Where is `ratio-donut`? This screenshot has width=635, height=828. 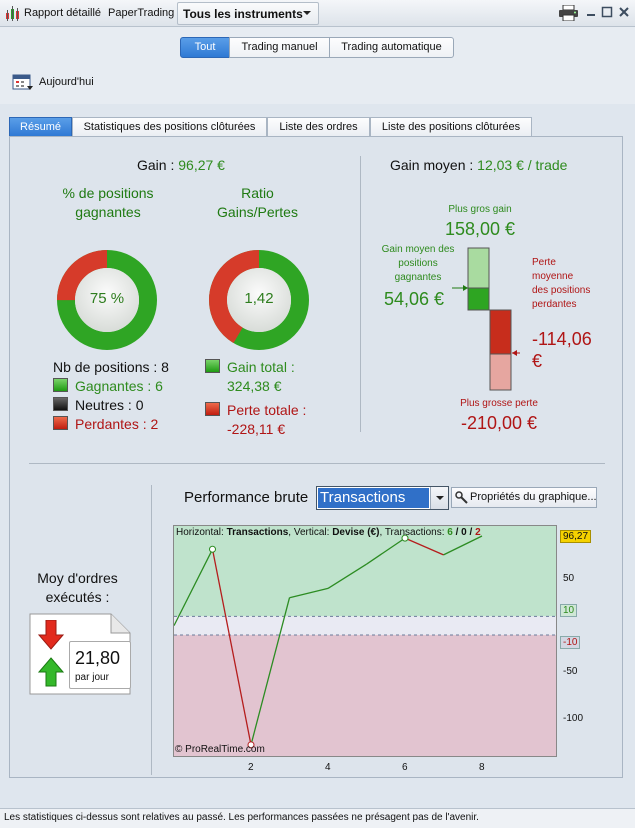
ratio-donut is located at coordinates (259, 300).